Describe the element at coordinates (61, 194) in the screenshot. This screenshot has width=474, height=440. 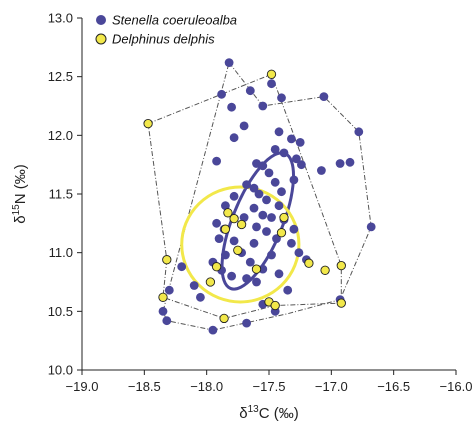
I see `y-tick-label: 11.5` at that location.